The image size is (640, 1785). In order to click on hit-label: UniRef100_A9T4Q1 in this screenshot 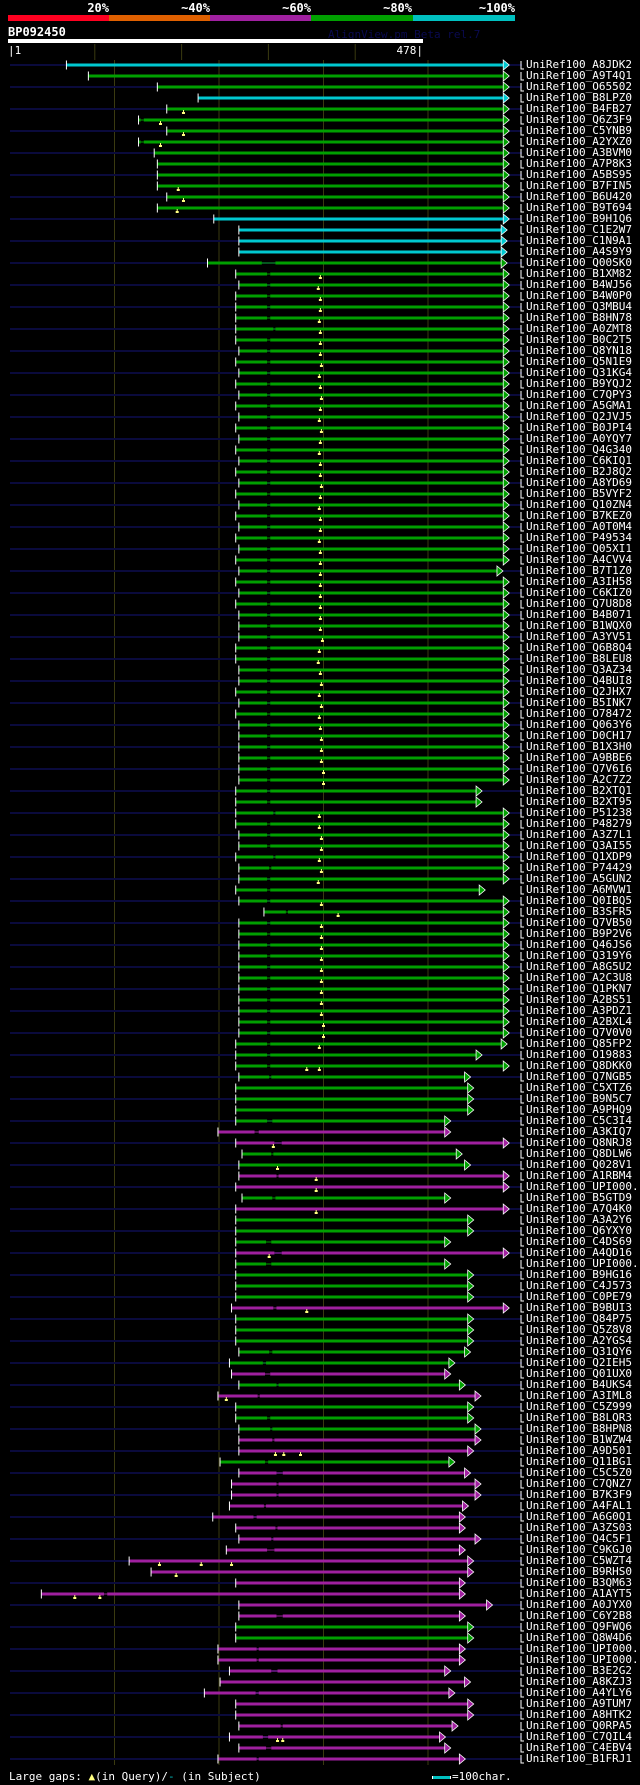, I will do `click(579, 75)`.